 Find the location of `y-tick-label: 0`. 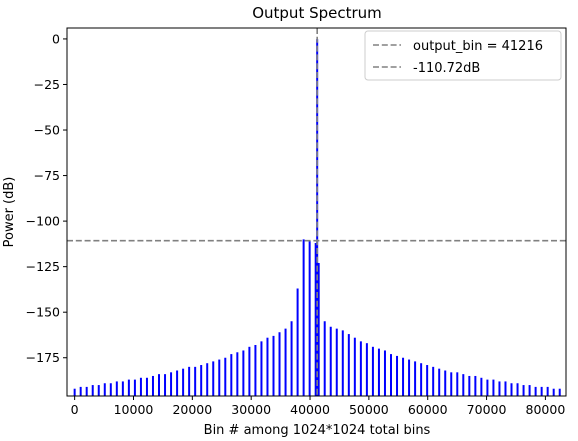

y-tick-label: 0 is located at coordinates (56, 38).